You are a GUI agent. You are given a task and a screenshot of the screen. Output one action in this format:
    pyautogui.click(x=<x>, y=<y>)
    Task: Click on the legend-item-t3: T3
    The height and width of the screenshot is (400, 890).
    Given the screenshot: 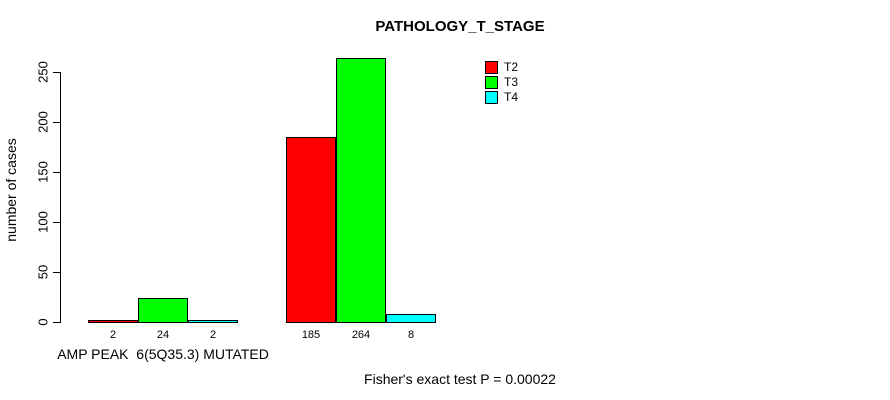 What is the action you would take?
    pyautogui.click(x=501, y=82)
    